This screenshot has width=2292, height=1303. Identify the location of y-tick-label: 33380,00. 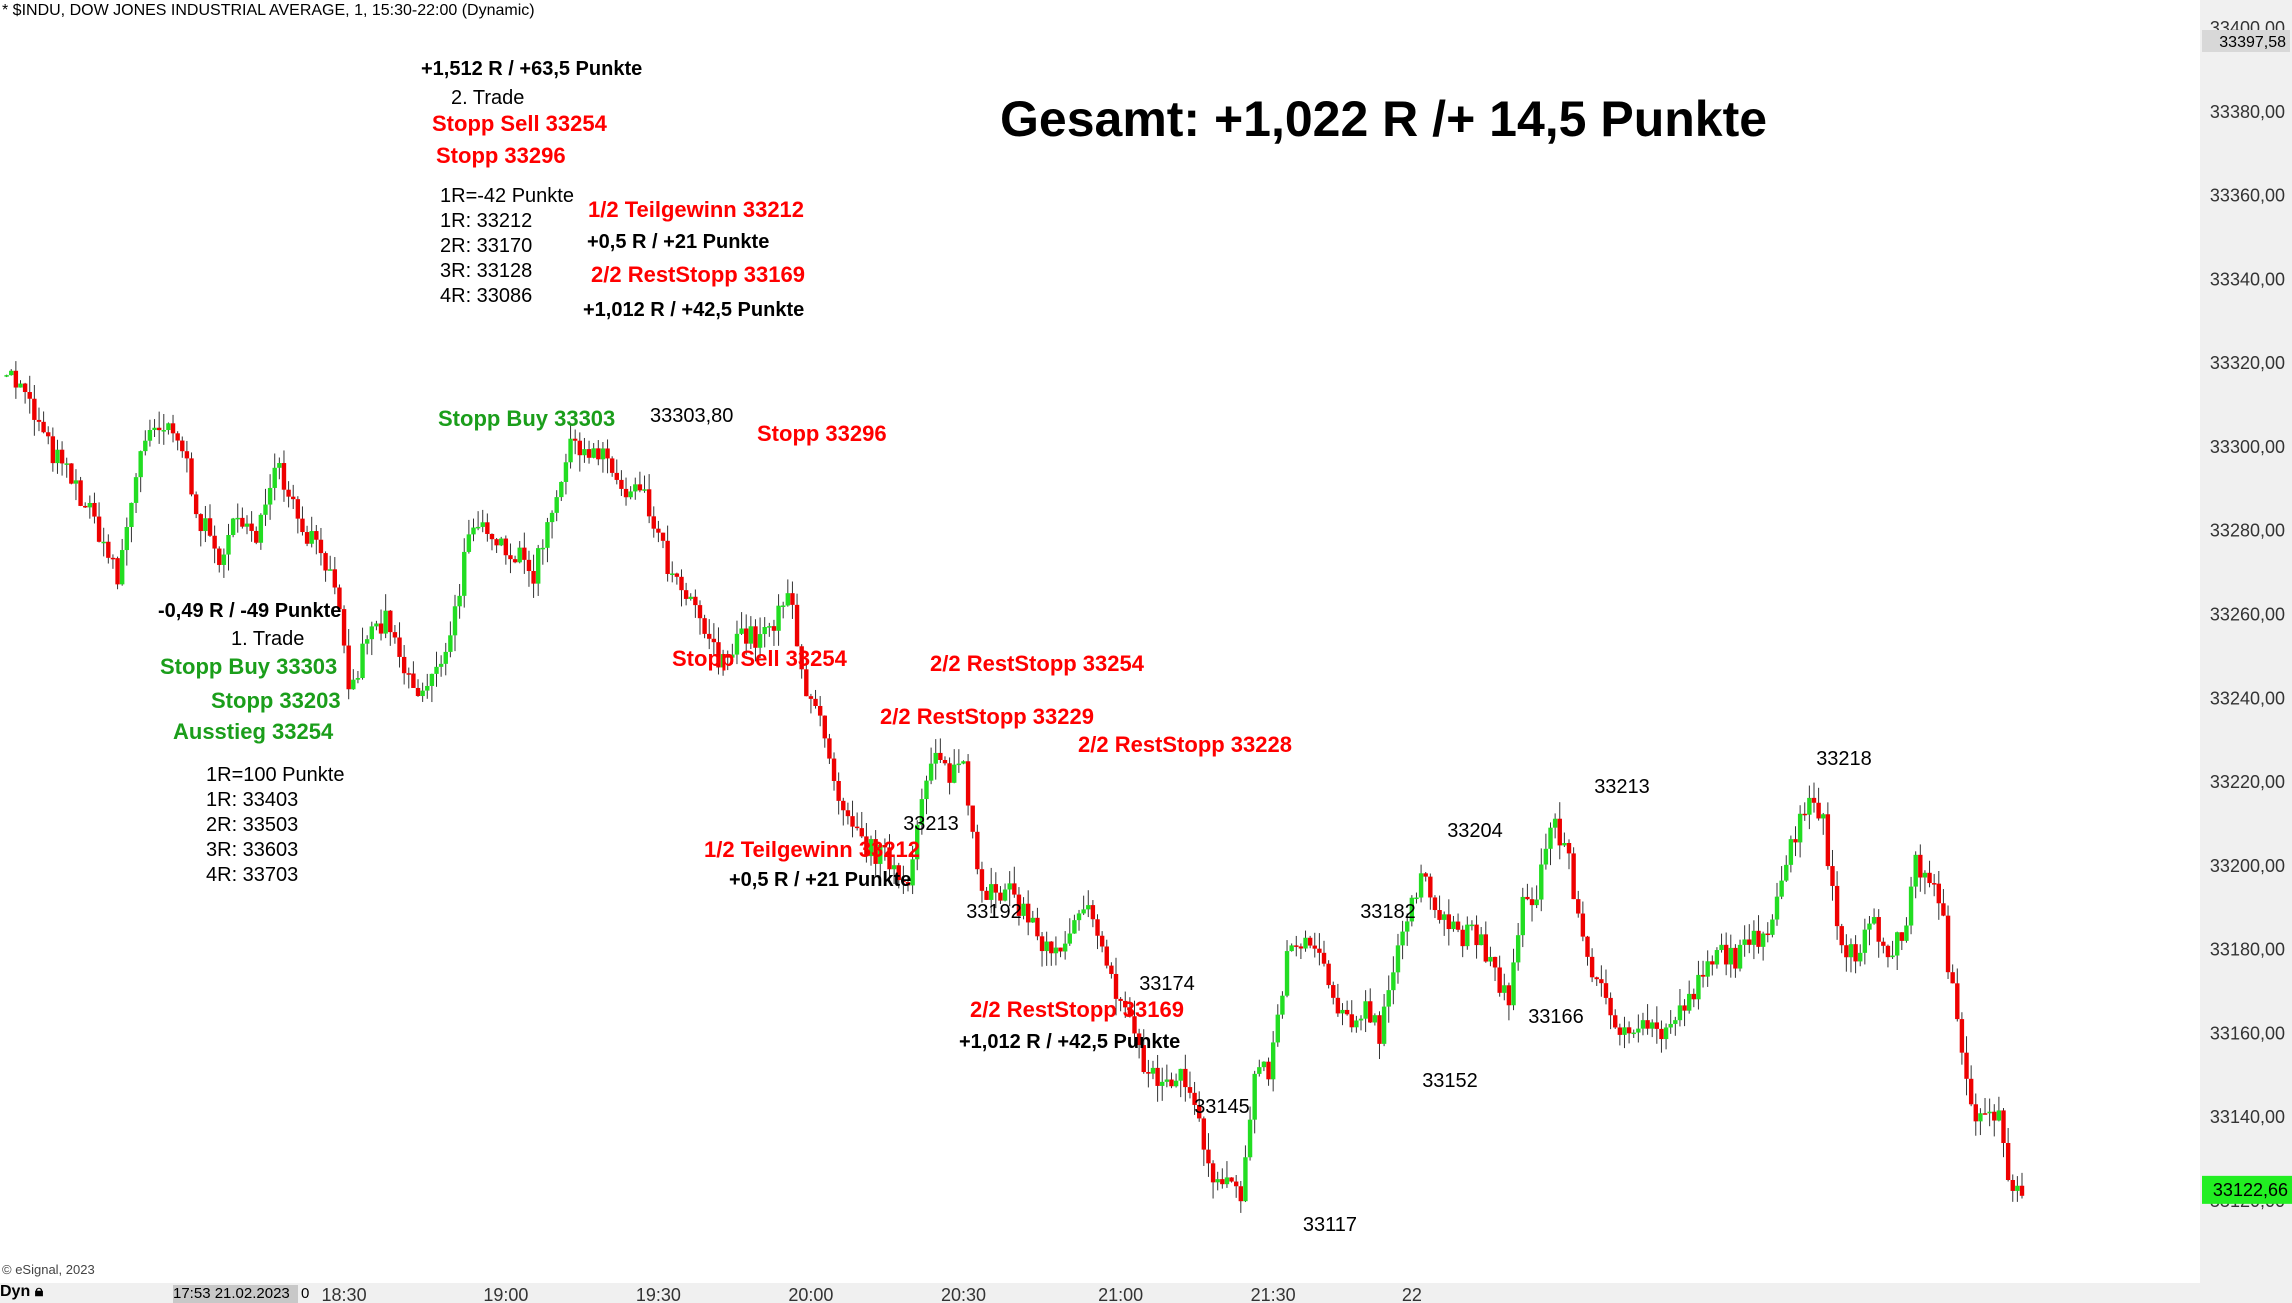
(2247, 112).